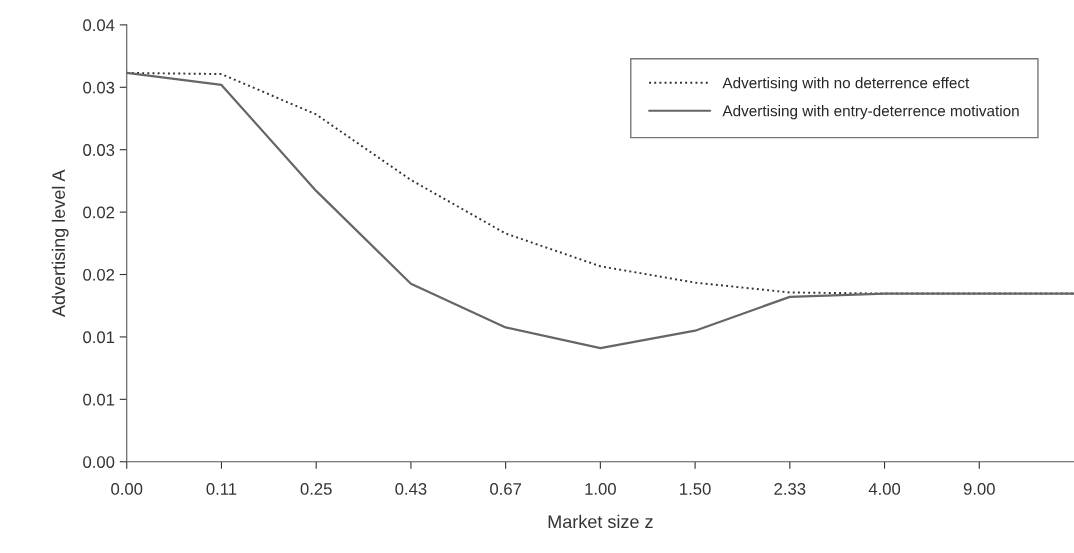 This screenshot has height=553, width=1074. What do you see at coordinates (695, 489) in the screenshot?
I see `x-tick-label: 1.50` at bounding box center [695, 489].